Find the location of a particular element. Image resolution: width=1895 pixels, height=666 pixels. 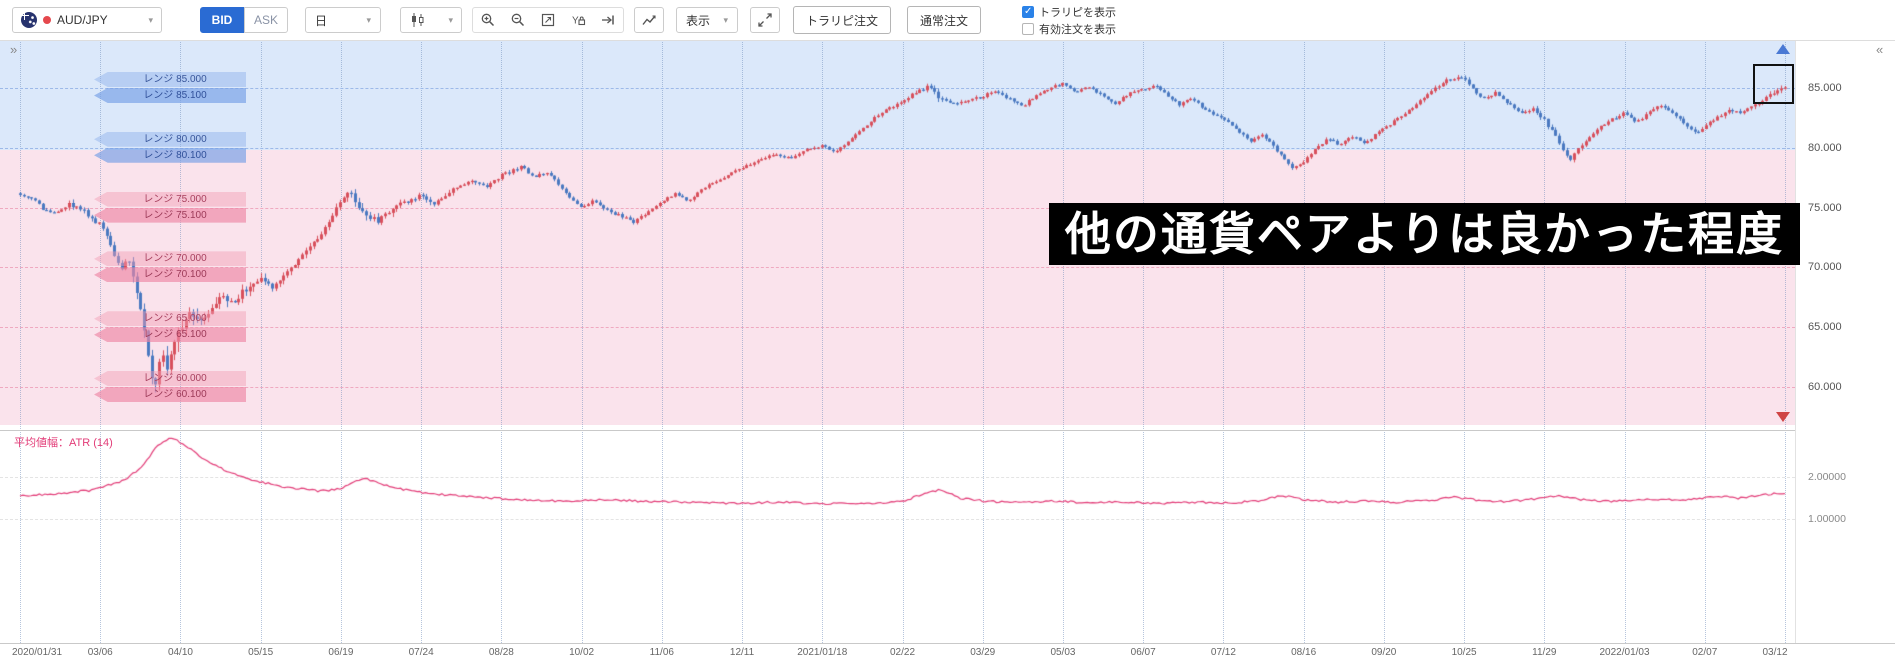

x-axis-label: 05/03 is located at coordinates (1063, 652).